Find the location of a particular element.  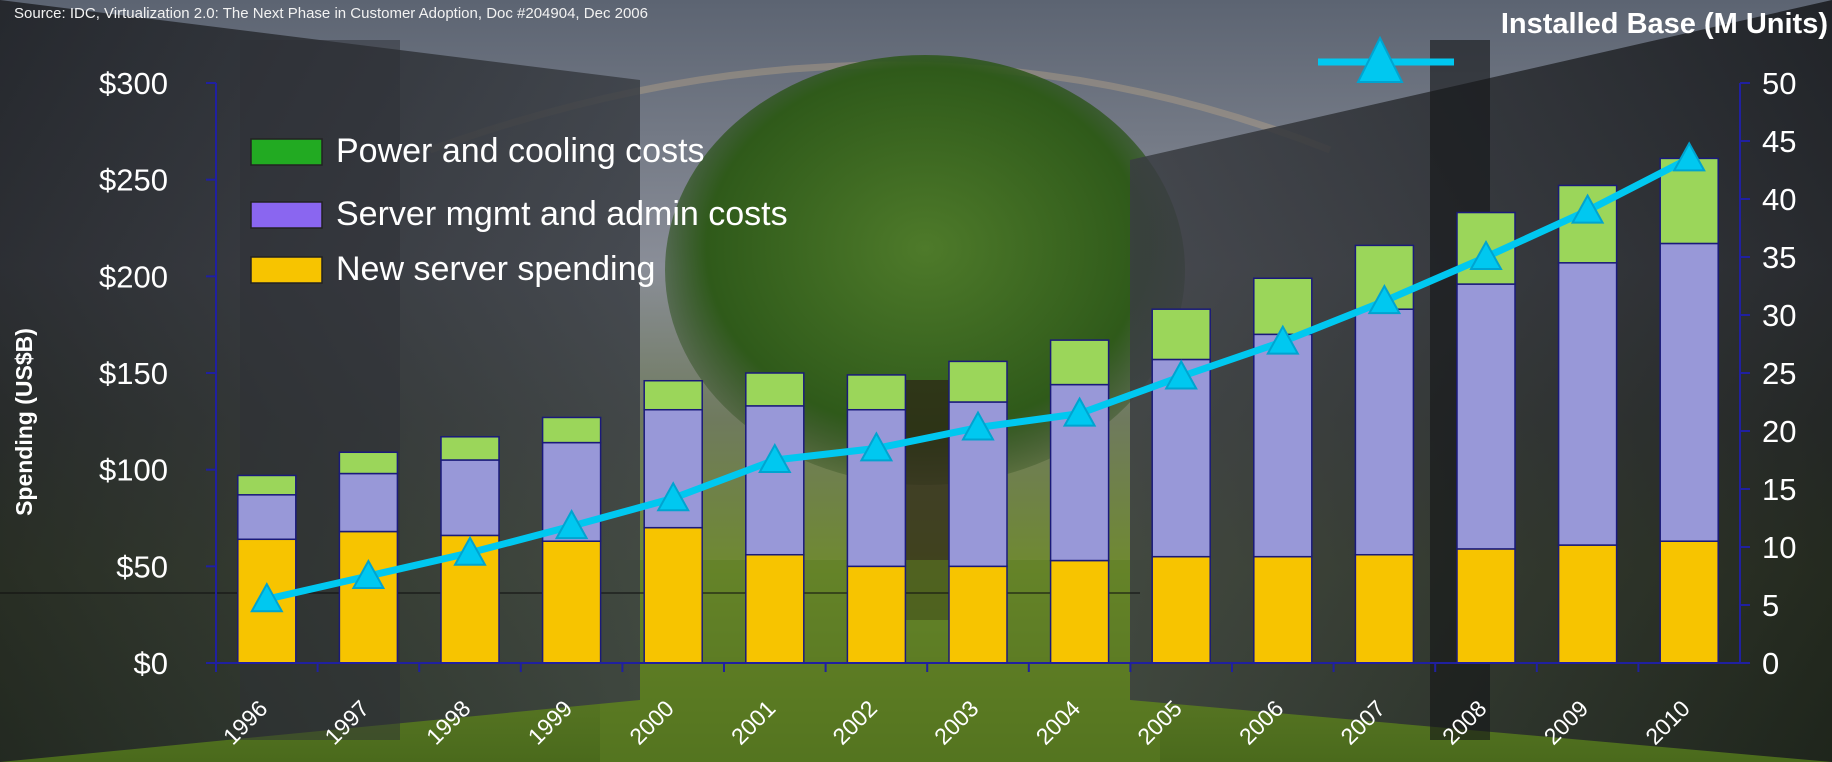

bar-power-2010 is located at coordinates (1689, 201).